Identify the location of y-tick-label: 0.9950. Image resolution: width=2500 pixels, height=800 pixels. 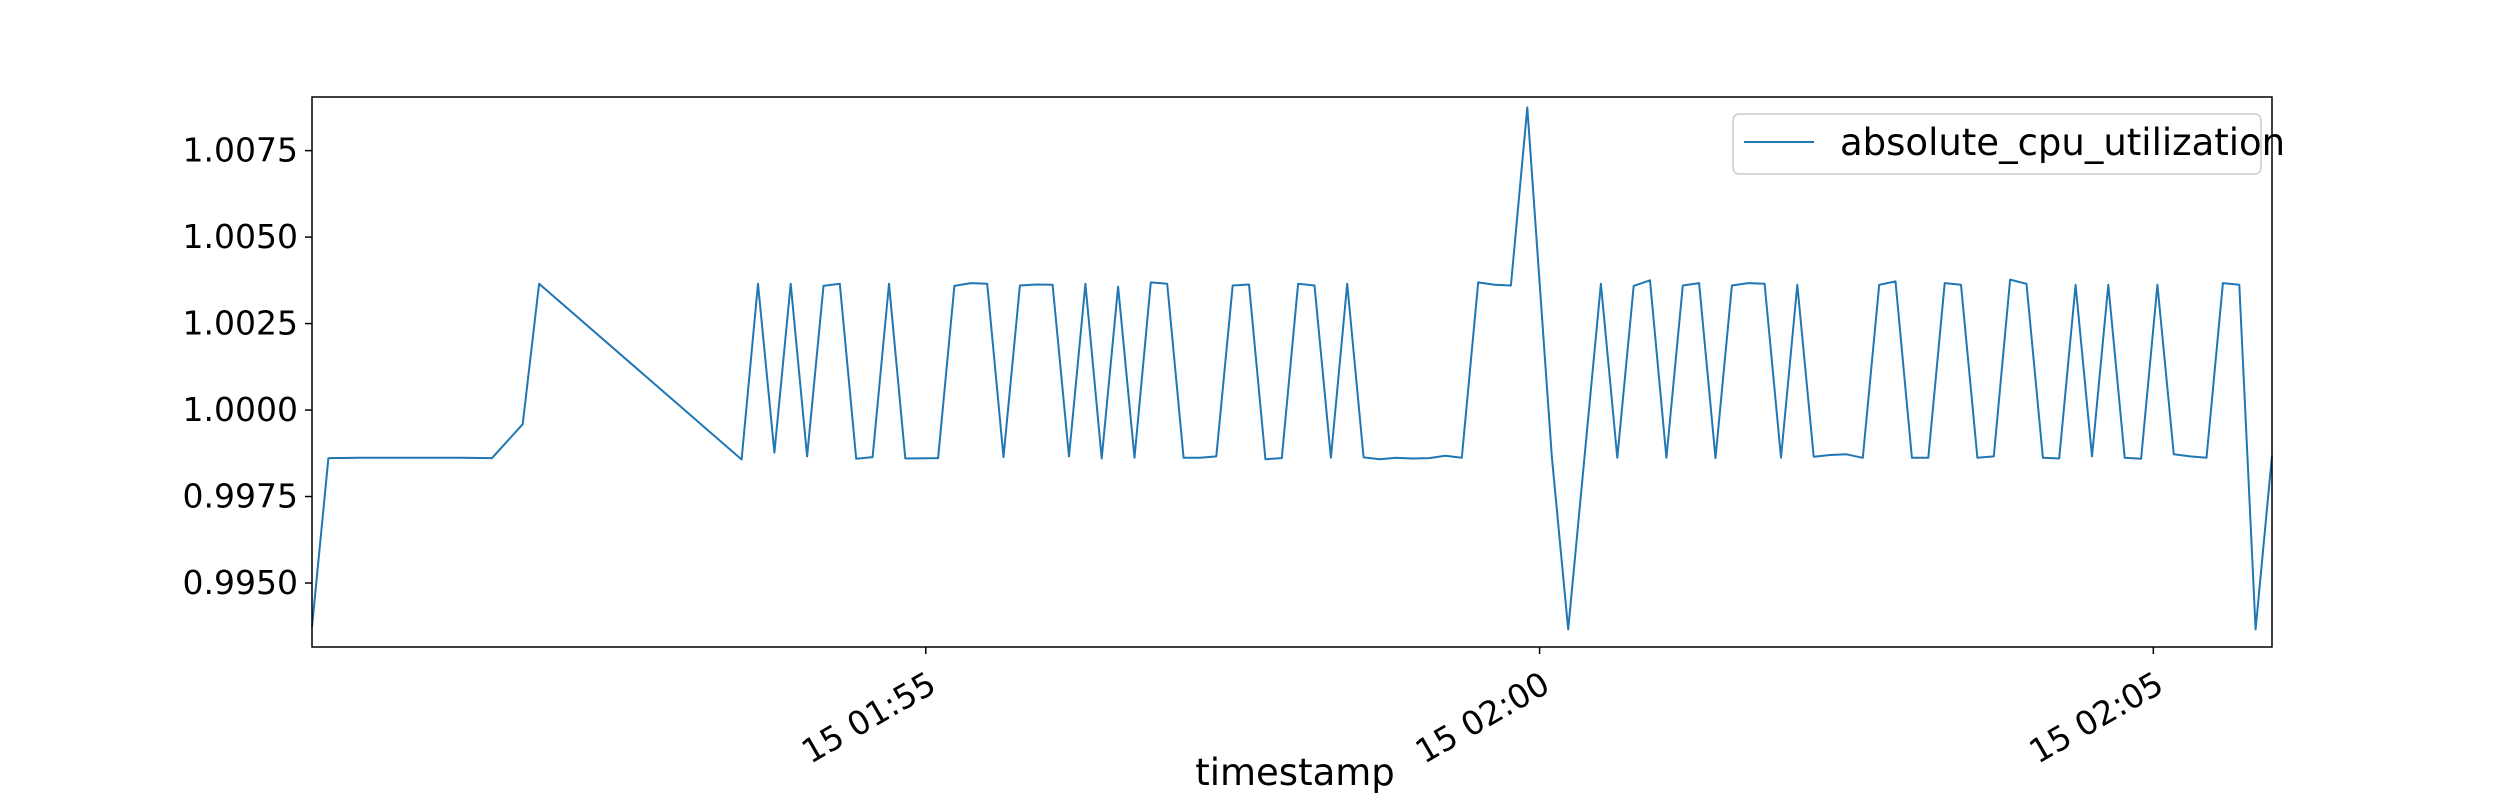
(240, 582).